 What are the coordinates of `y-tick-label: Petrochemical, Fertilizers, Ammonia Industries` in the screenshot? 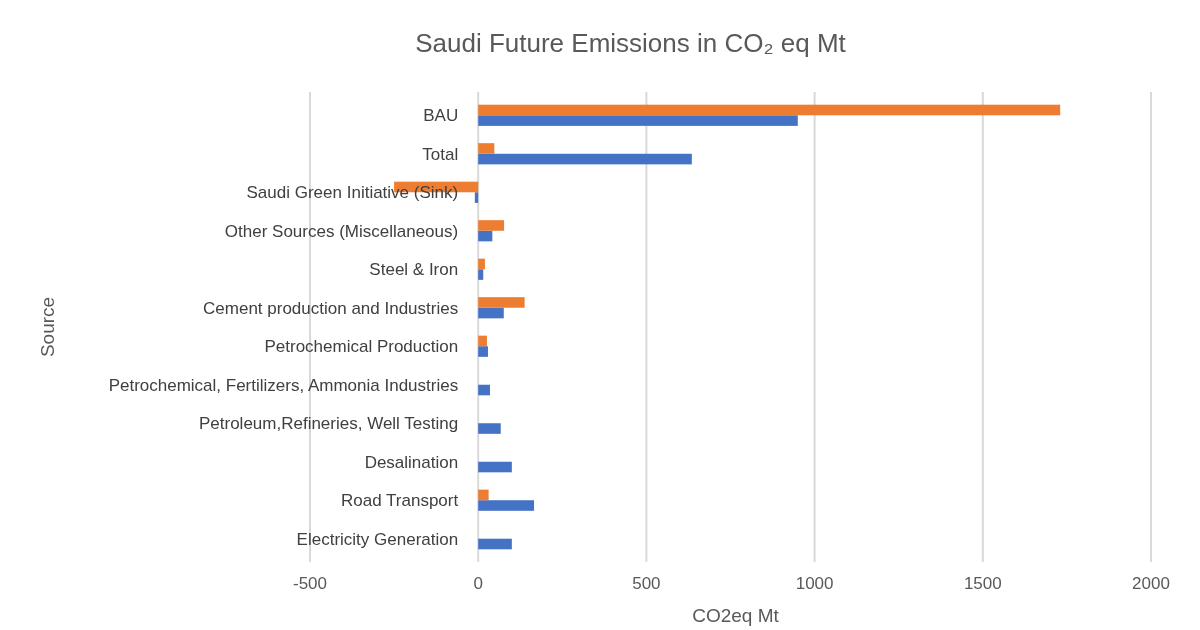 It's located at (283, 385).